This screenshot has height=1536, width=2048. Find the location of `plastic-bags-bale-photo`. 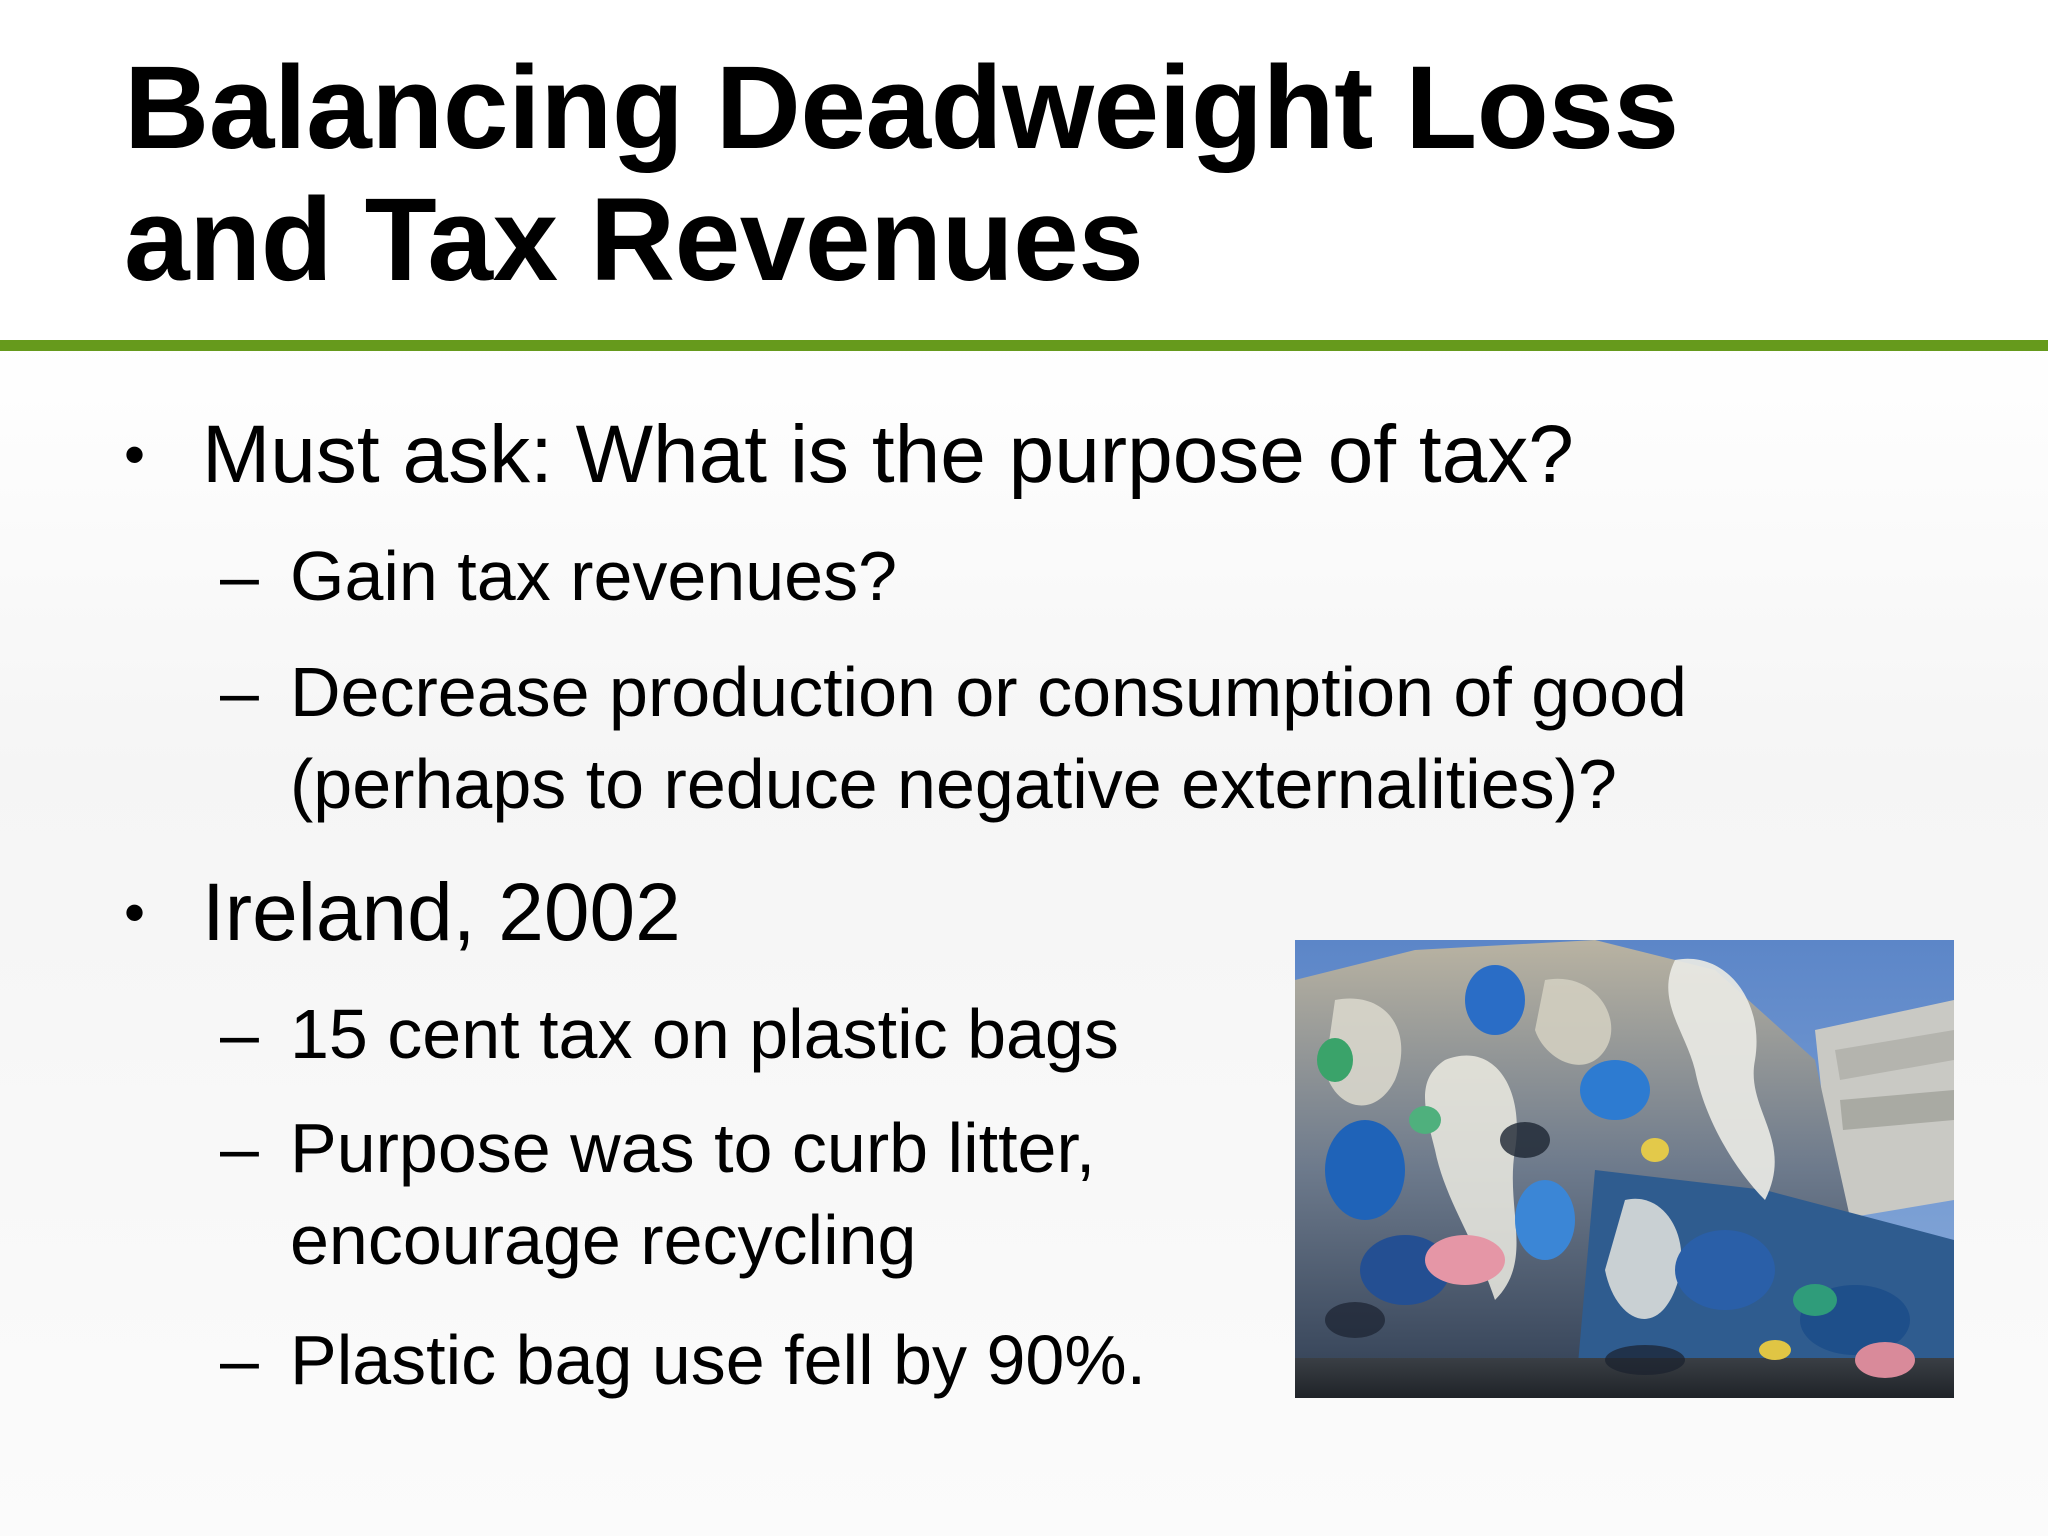

plastic-bags-bale-photo is located at coordinates (1624, 1169).